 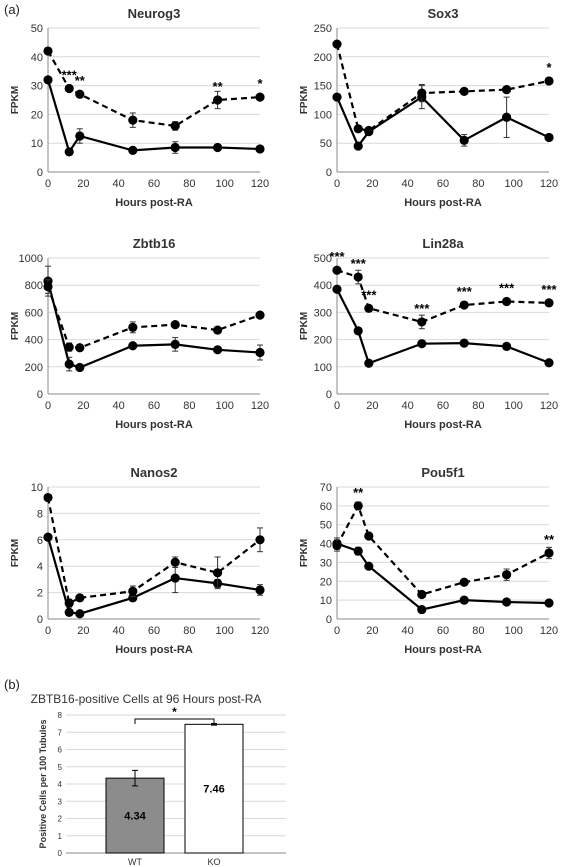 I want to click on bar-value-label: 7.46, so click(x=213, y=790).